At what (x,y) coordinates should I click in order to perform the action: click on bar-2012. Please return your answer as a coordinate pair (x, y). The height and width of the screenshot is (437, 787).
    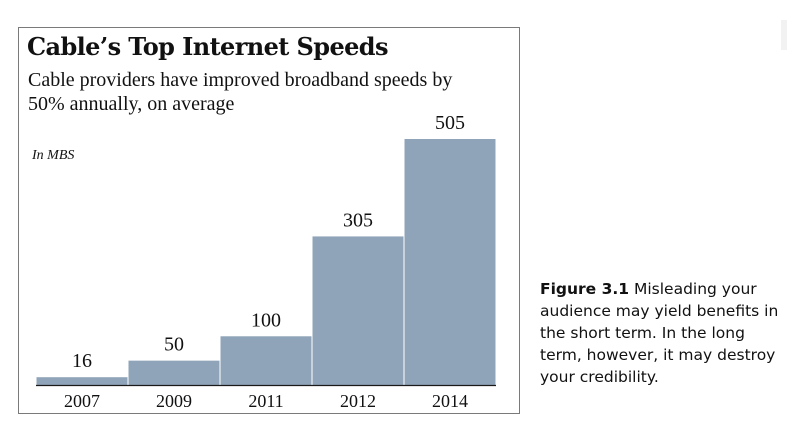
    Looking at the image, I should click on (358, 310).